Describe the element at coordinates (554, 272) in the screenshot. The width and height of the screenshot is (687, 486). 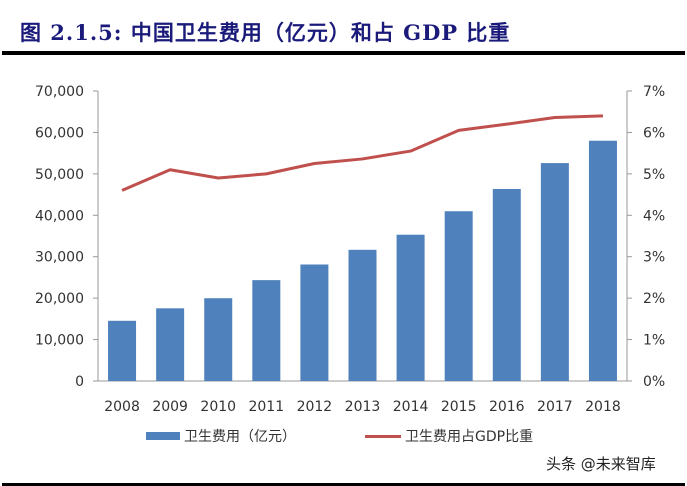
I see `bar-2017` at that location.